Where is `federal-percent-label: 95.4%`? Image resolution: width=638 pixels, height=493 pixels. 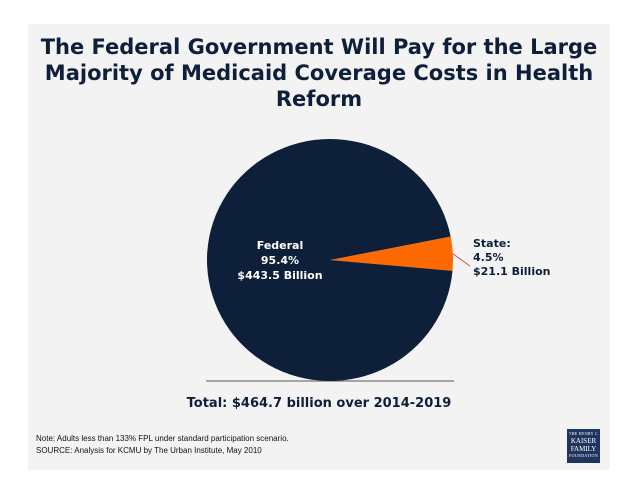
federal-percent-label: 95.4% is located at coordinates (280, 260).